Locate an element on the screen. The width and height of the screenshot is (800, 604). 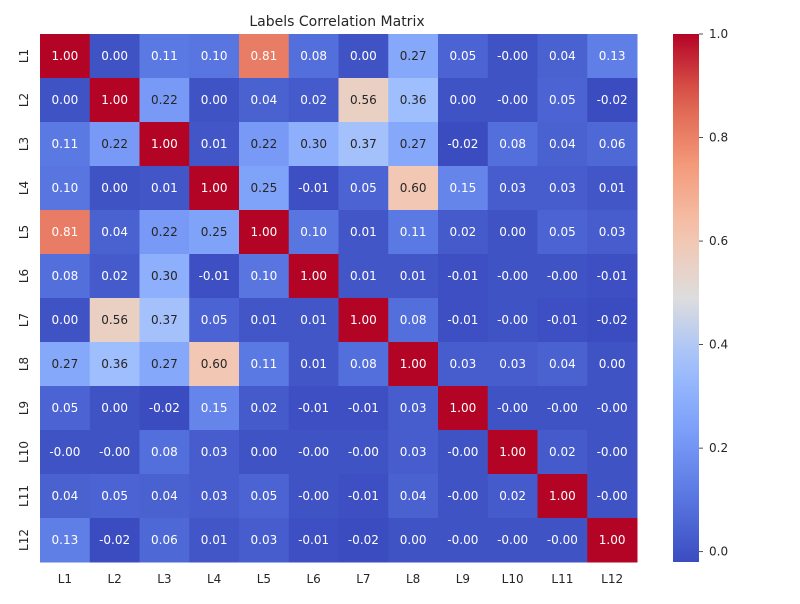
y-tick-label: L7 is located at coordinates (24, 320).